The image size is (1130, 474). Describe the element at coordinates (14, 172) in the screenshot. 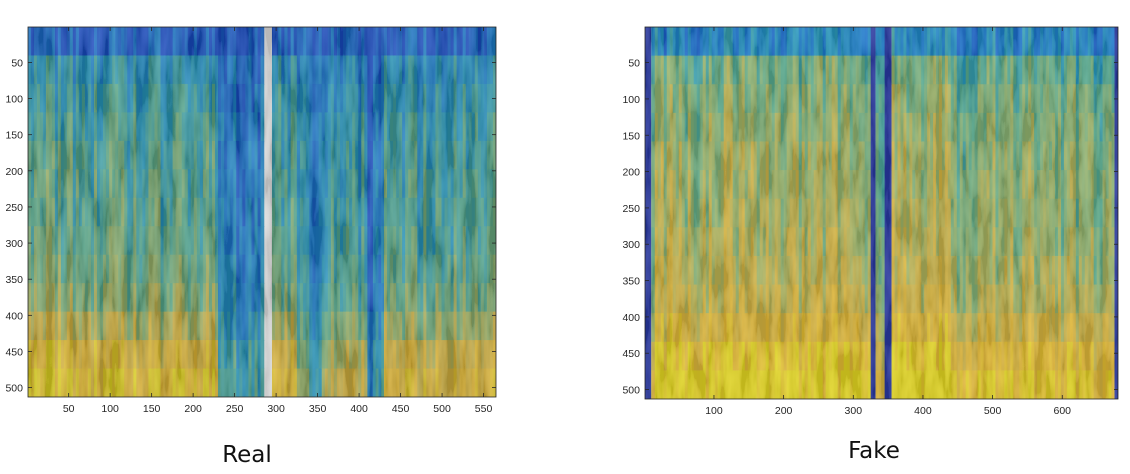

I see `real-y-tick-label: 200` at that location.